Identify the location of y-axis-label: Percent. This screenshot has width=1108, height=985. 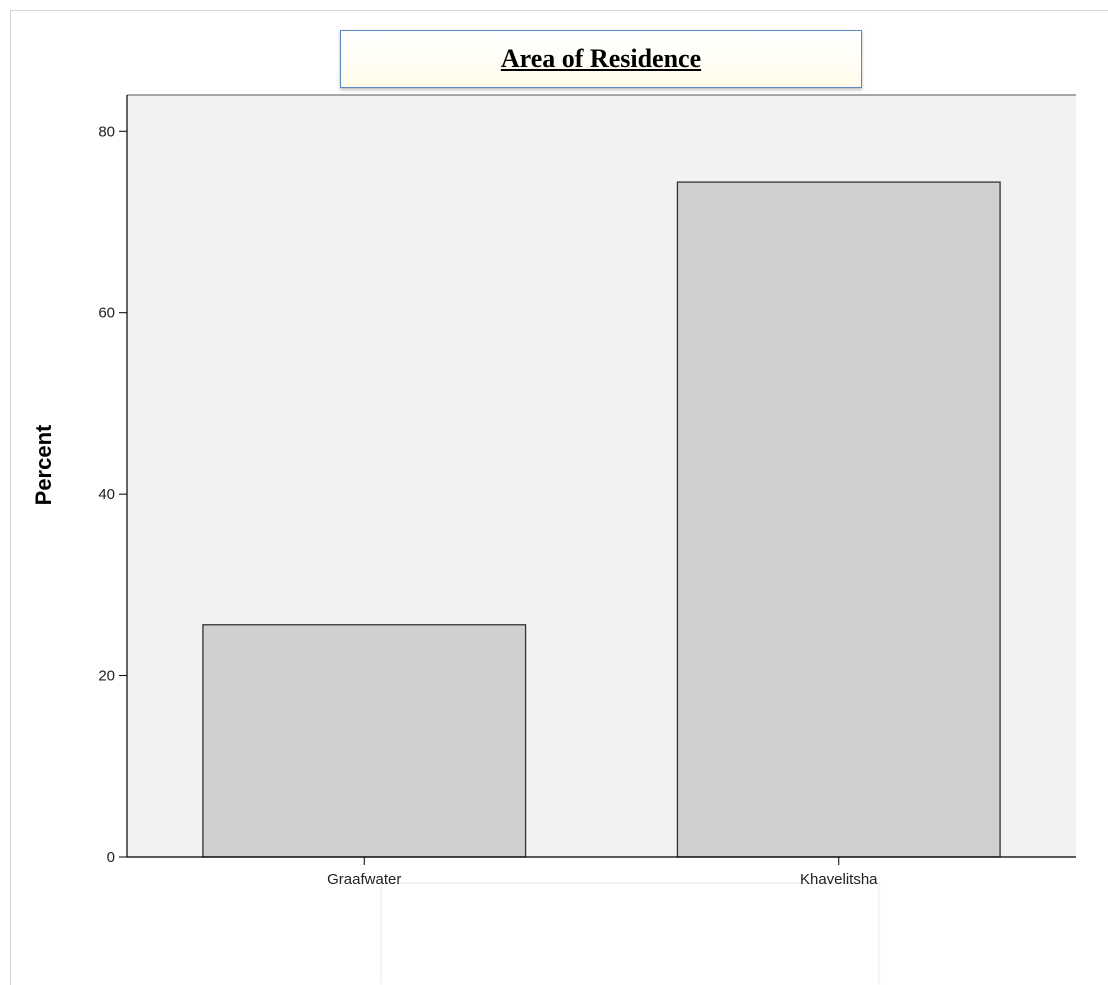
(43, 465).